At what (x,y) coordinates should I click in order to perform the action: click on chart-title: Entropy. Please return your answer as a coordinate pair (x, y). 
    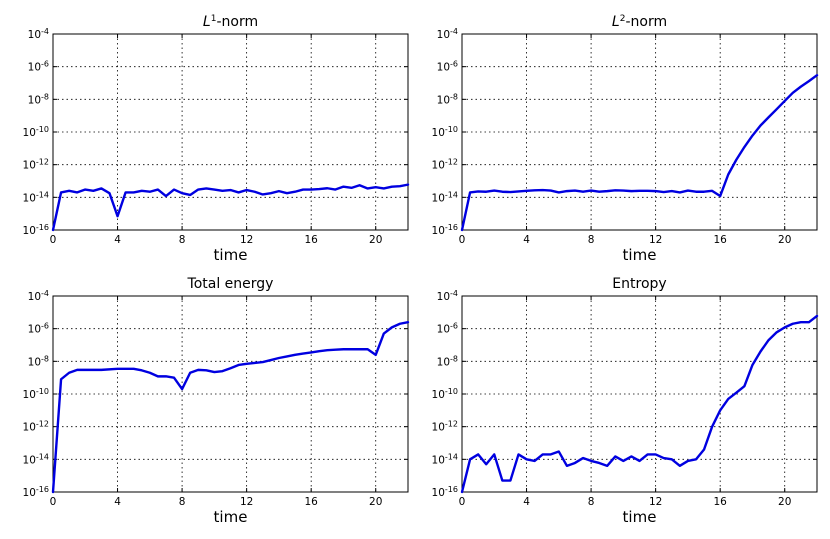
    Looking at the image, I should click on (639, 284).